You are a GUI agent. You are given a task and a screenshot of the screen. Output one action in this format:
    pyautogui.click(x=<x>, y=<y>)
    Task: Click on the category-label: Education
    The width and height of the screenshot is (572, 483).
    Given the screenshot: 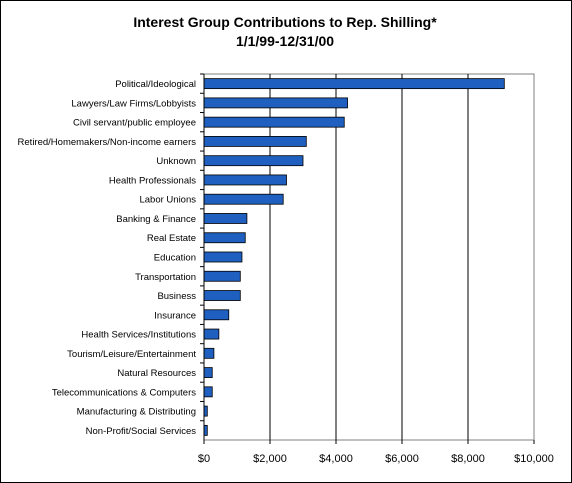 What is the action you would take?
    pyautogui.click(x=175, y=258)
    